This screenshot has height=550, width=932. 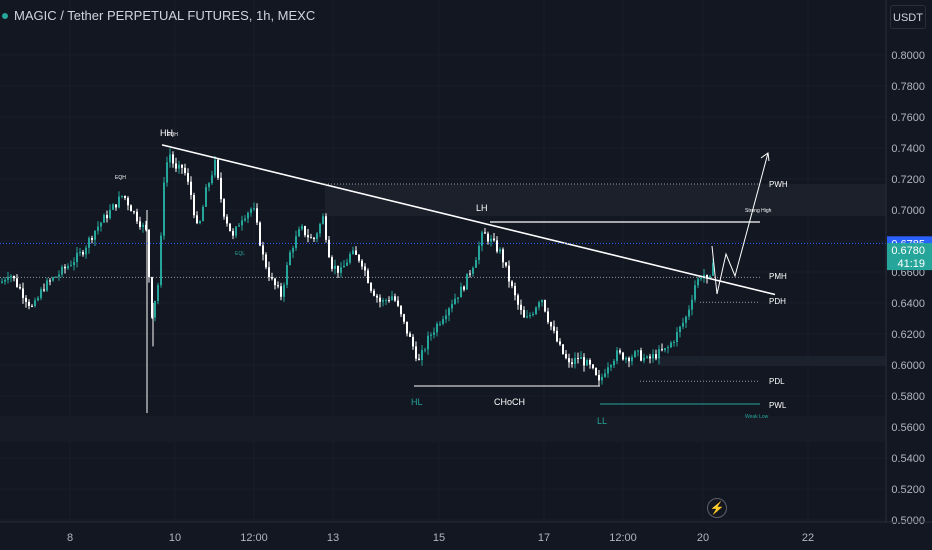 I want to click on time-tick-label: 12:00, so click(x=623, y=538).